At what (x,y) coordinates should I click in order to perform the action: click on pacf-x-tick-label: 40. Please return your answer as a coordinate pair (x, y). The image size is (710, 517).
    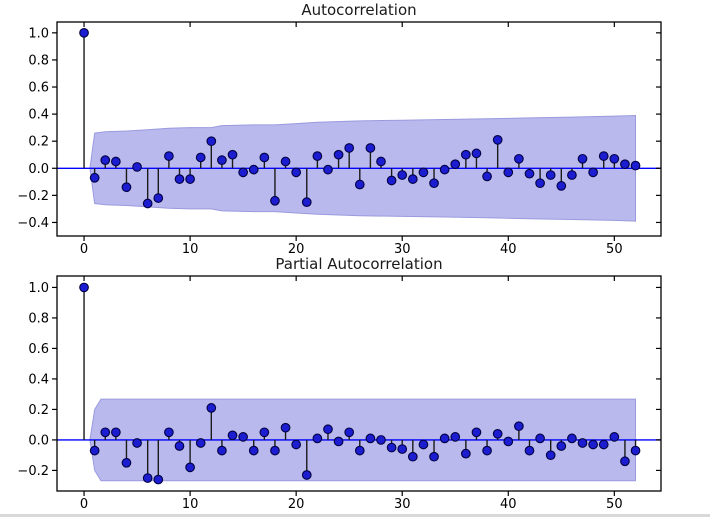
    Looking at the image, I should click on (508, 504).